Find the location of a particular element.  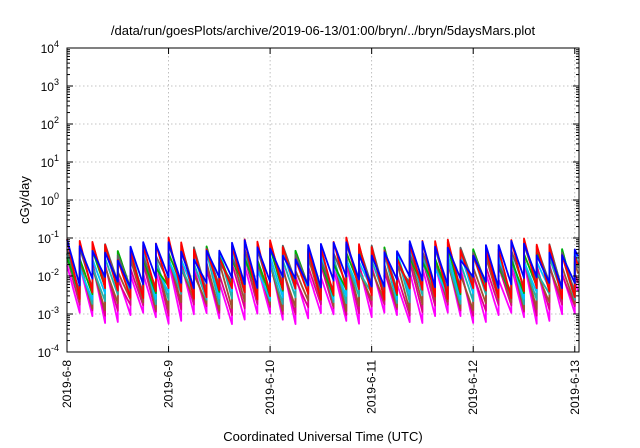

y-tick-label: 10⁰ is located at coordinates (50, 199).